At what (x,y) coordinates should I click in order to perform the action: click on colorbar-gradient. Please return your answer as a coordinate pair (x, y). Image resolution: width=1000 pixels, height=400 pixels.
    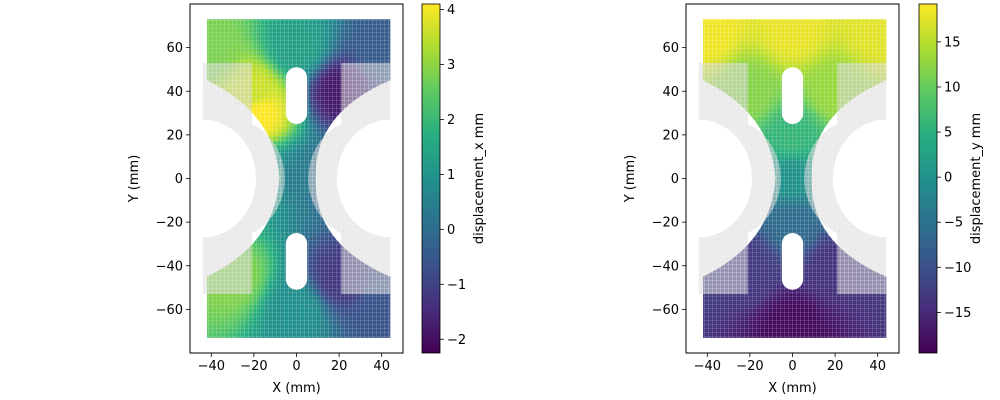
    Looking at the image, I should click on (431, 178).